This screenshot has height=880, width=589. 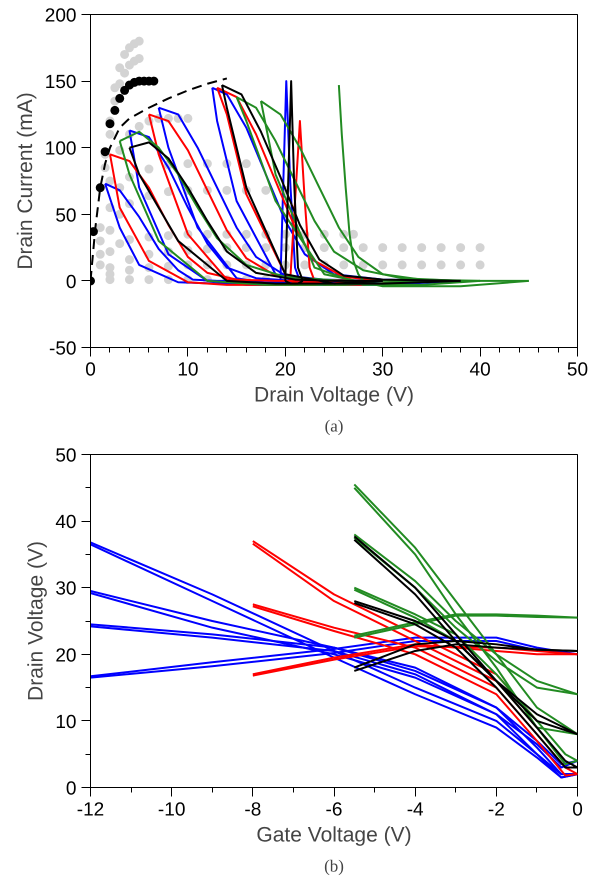 What do you see at coordinates (496, 810) in the screenshot?
I see `x-tick-label: -2` at bounding box center [496, 810].